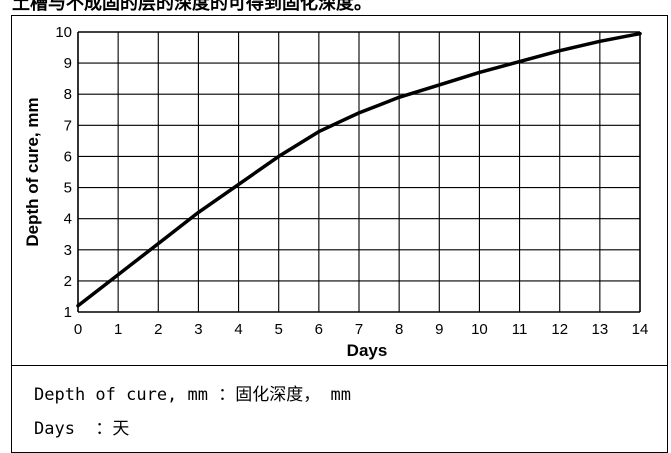 This screenshot has height=453, width=671. What do you see at coordinates (198, 329) in the screenshot?
I see `x-tick-label: 3` at bounding box center [198, 329].